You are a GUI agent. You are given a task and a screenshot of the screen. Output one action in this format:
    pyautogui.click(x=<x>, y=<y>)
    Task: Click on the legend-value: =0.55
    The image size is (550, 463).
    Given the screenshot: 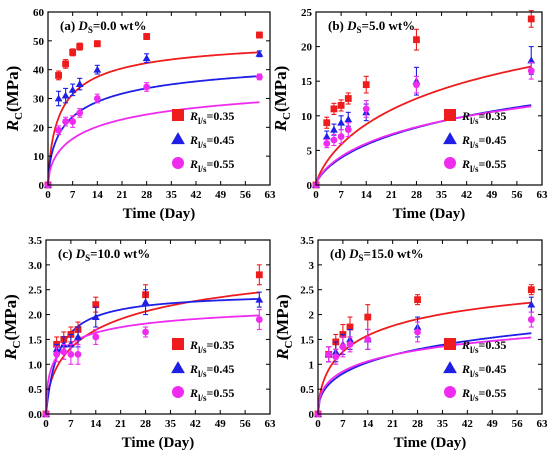 What is the action you would take?
    pyautogui.click(x=493, y=164)
    